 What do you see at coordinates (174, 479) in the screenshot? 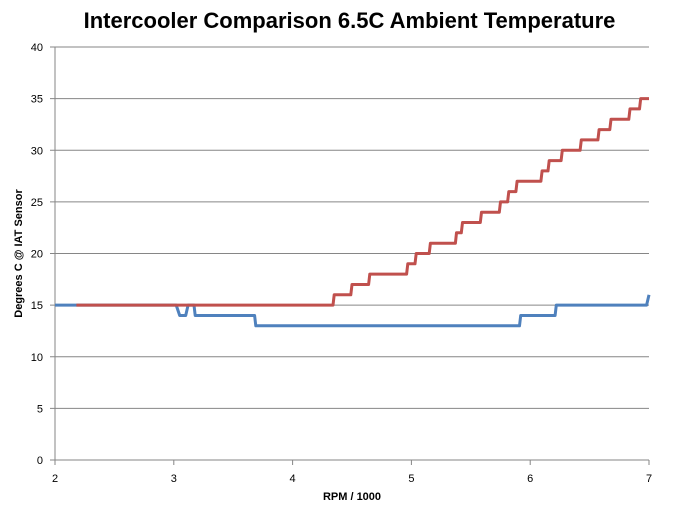
I see `x-tick-label: 3` at bounding box center [174, 479].